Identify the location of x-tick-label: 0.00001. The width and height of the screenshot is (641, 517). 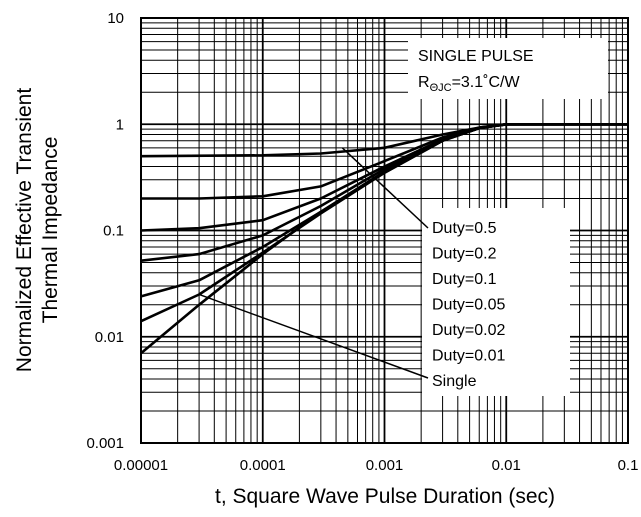
(141, 465).